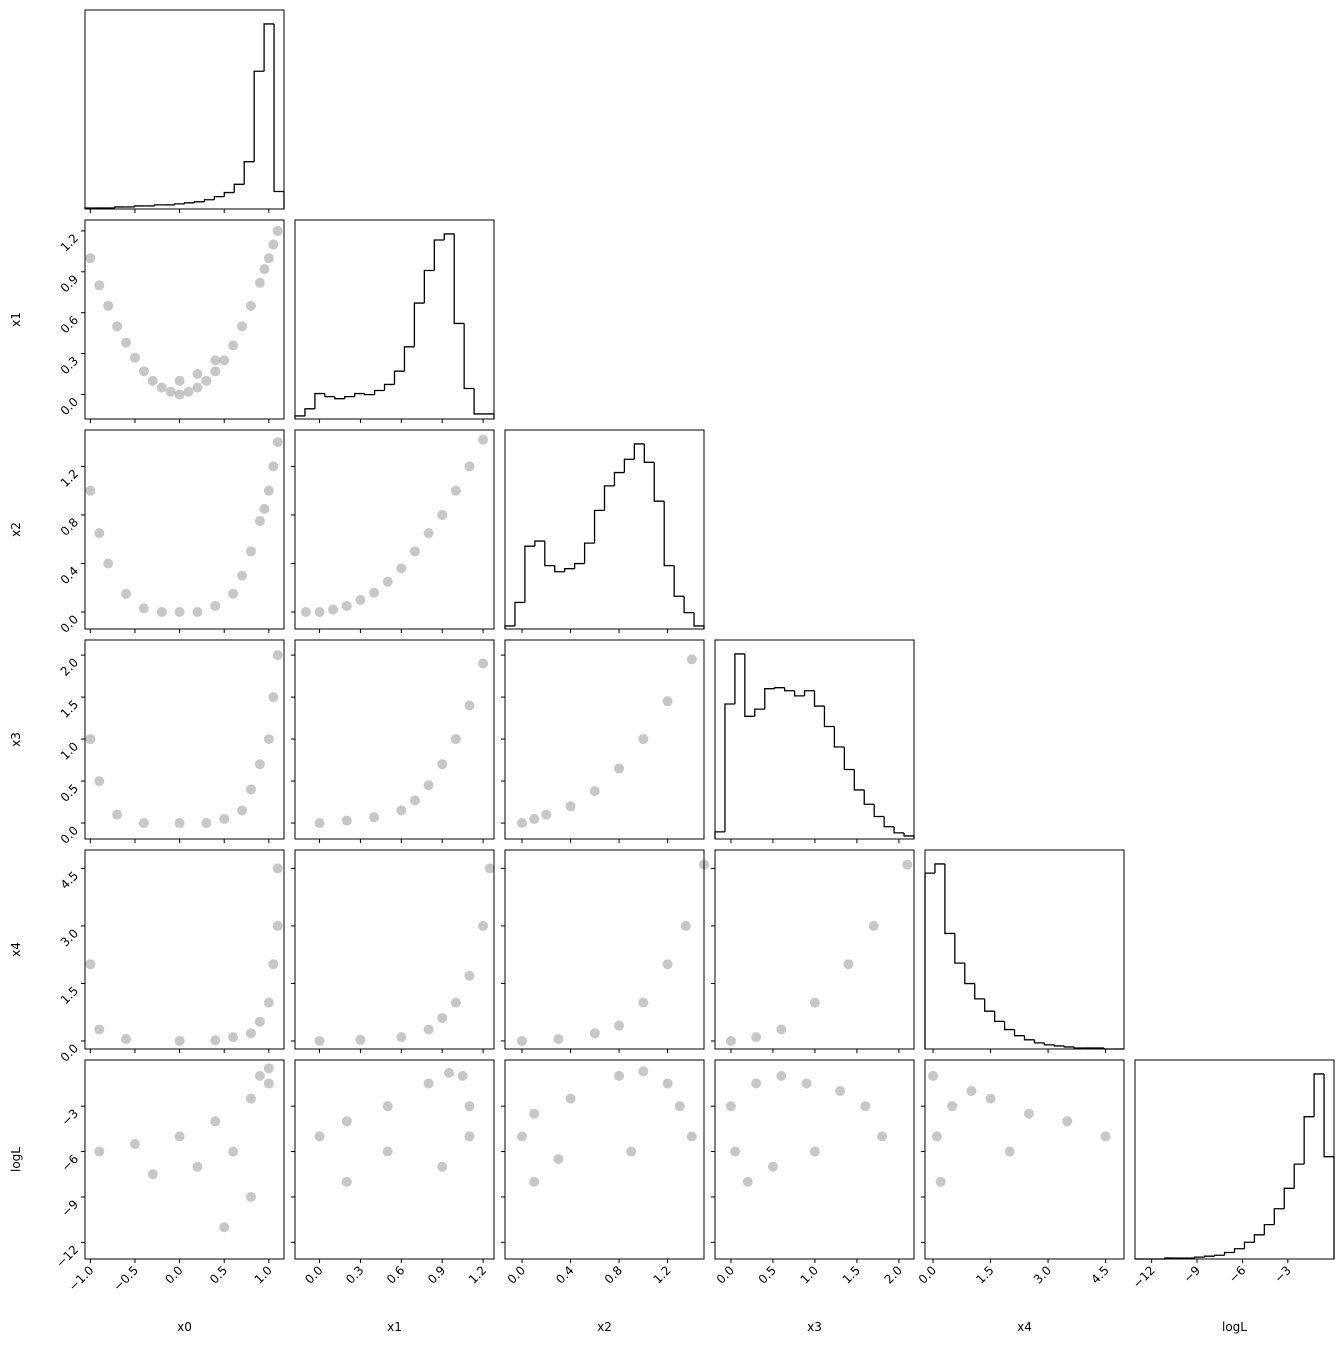  I want to click on x-tick-label: −12, so click(1144, 1277).